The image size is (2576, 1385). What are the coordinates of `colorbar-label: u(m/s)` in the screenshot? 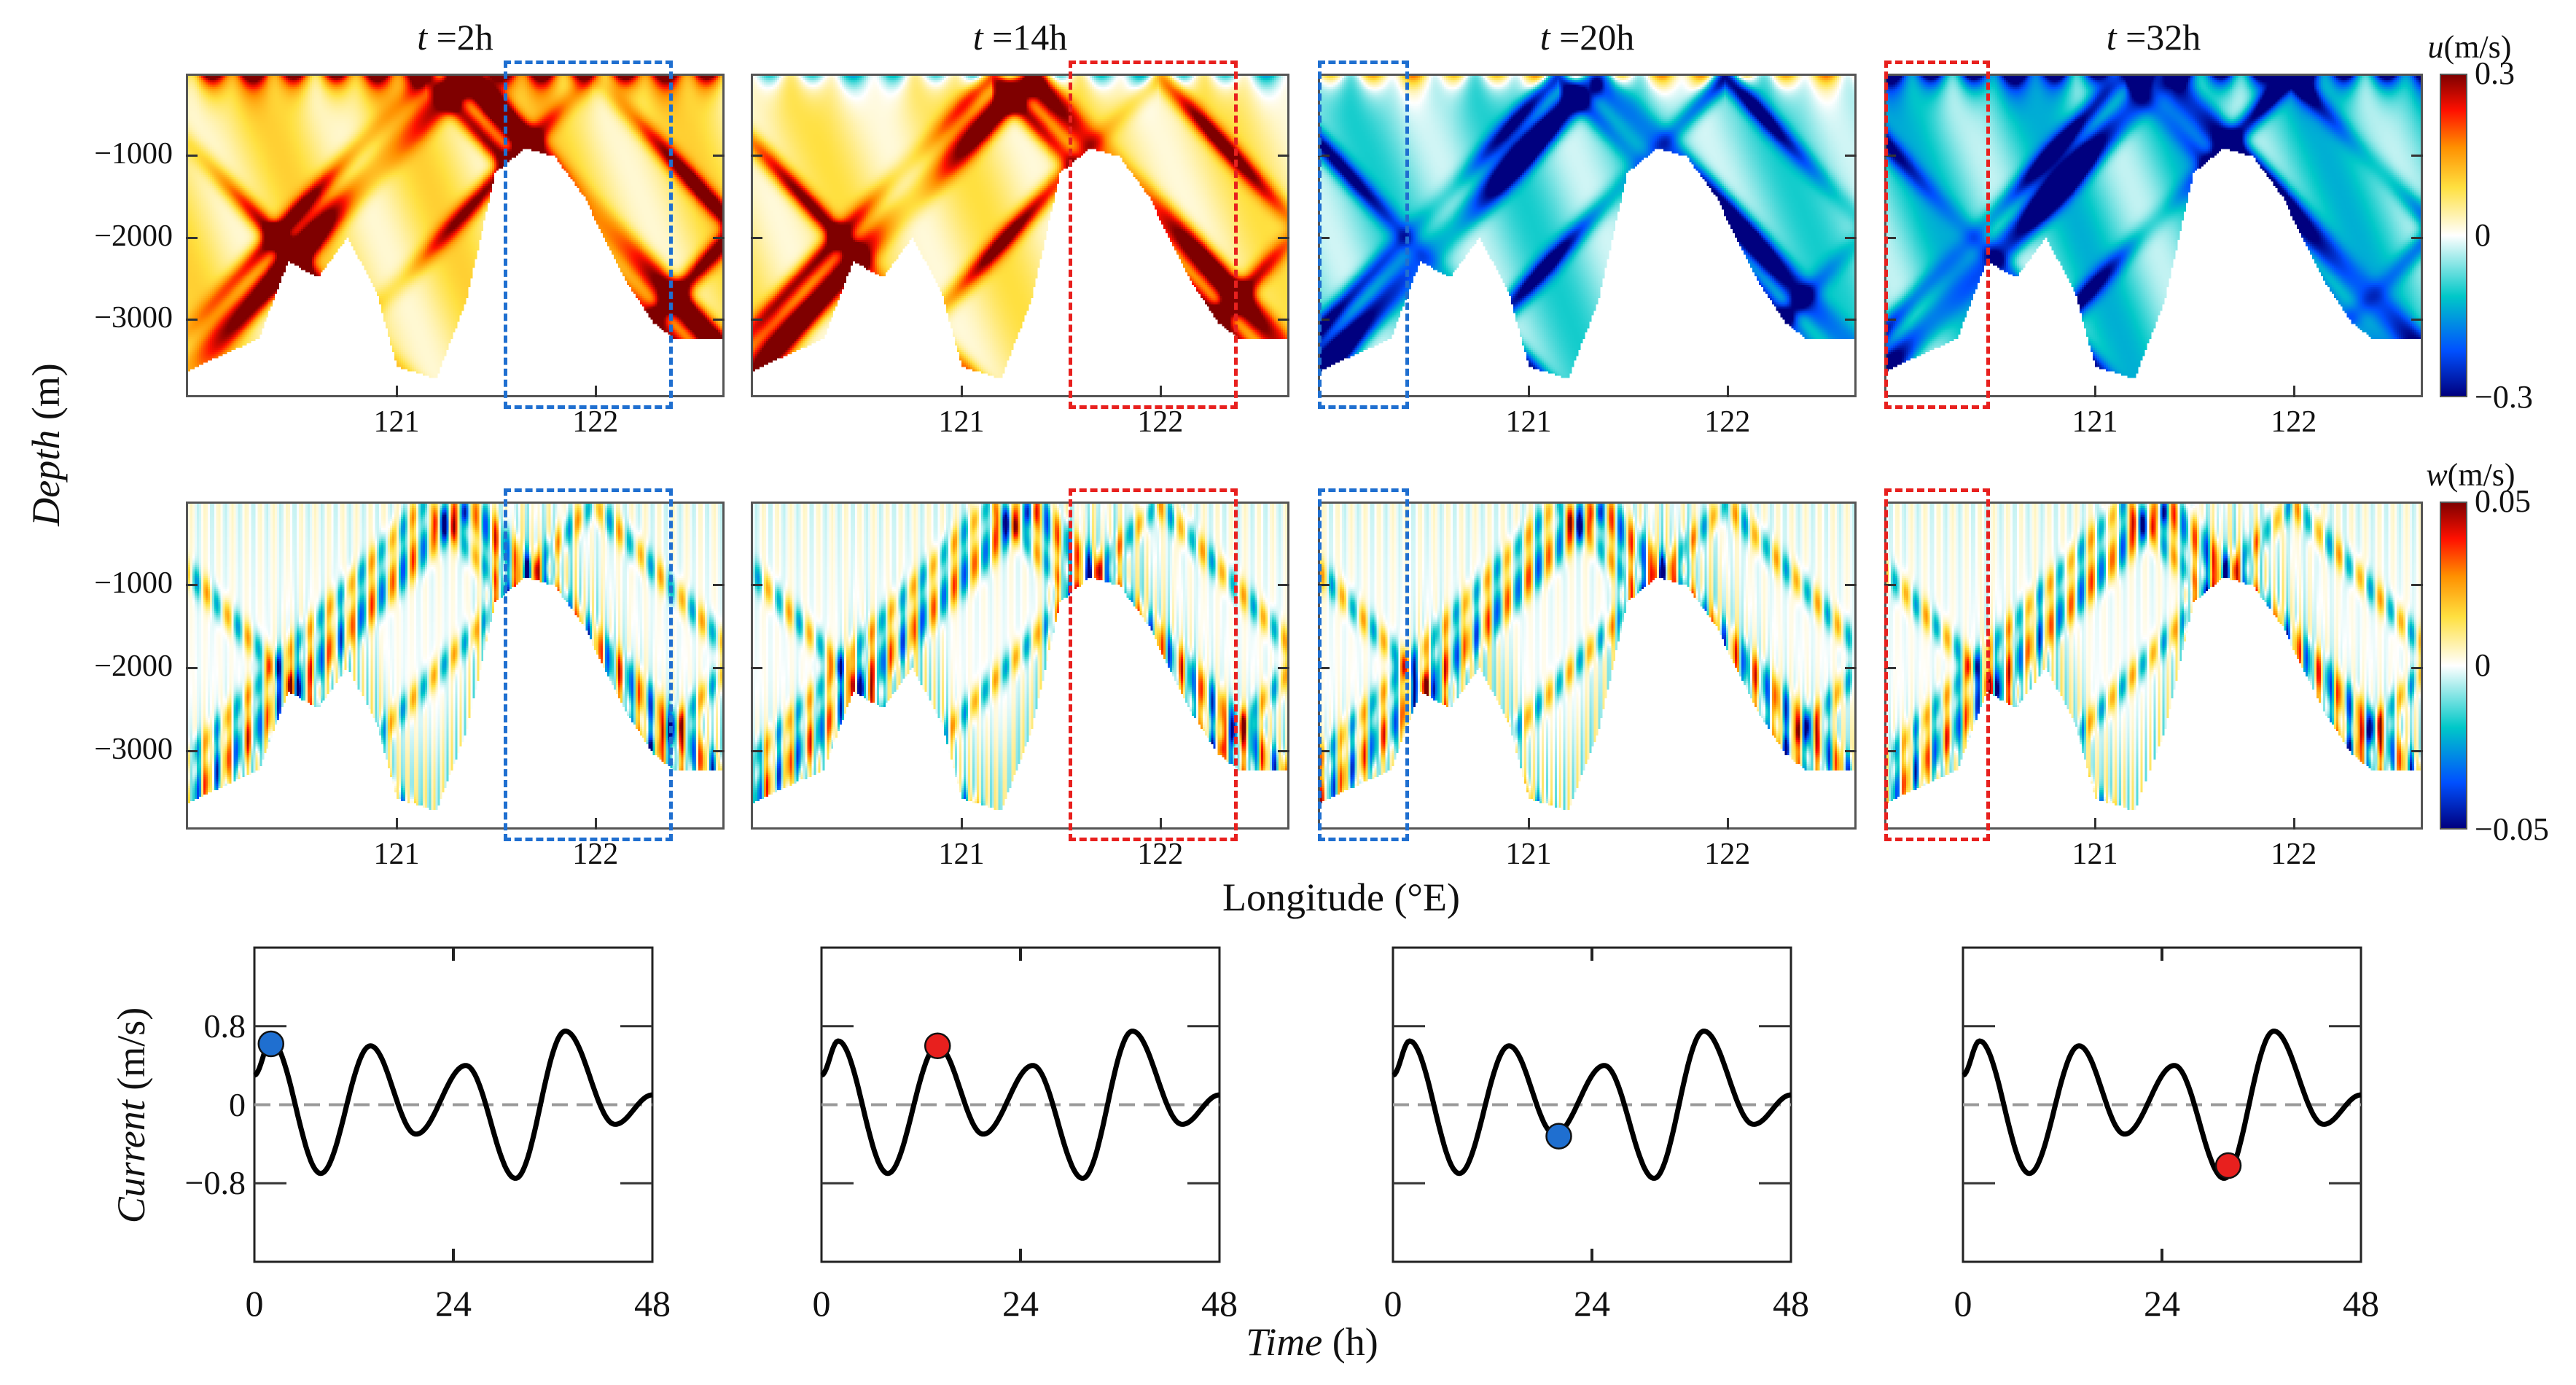 It's located at (2470, 47).